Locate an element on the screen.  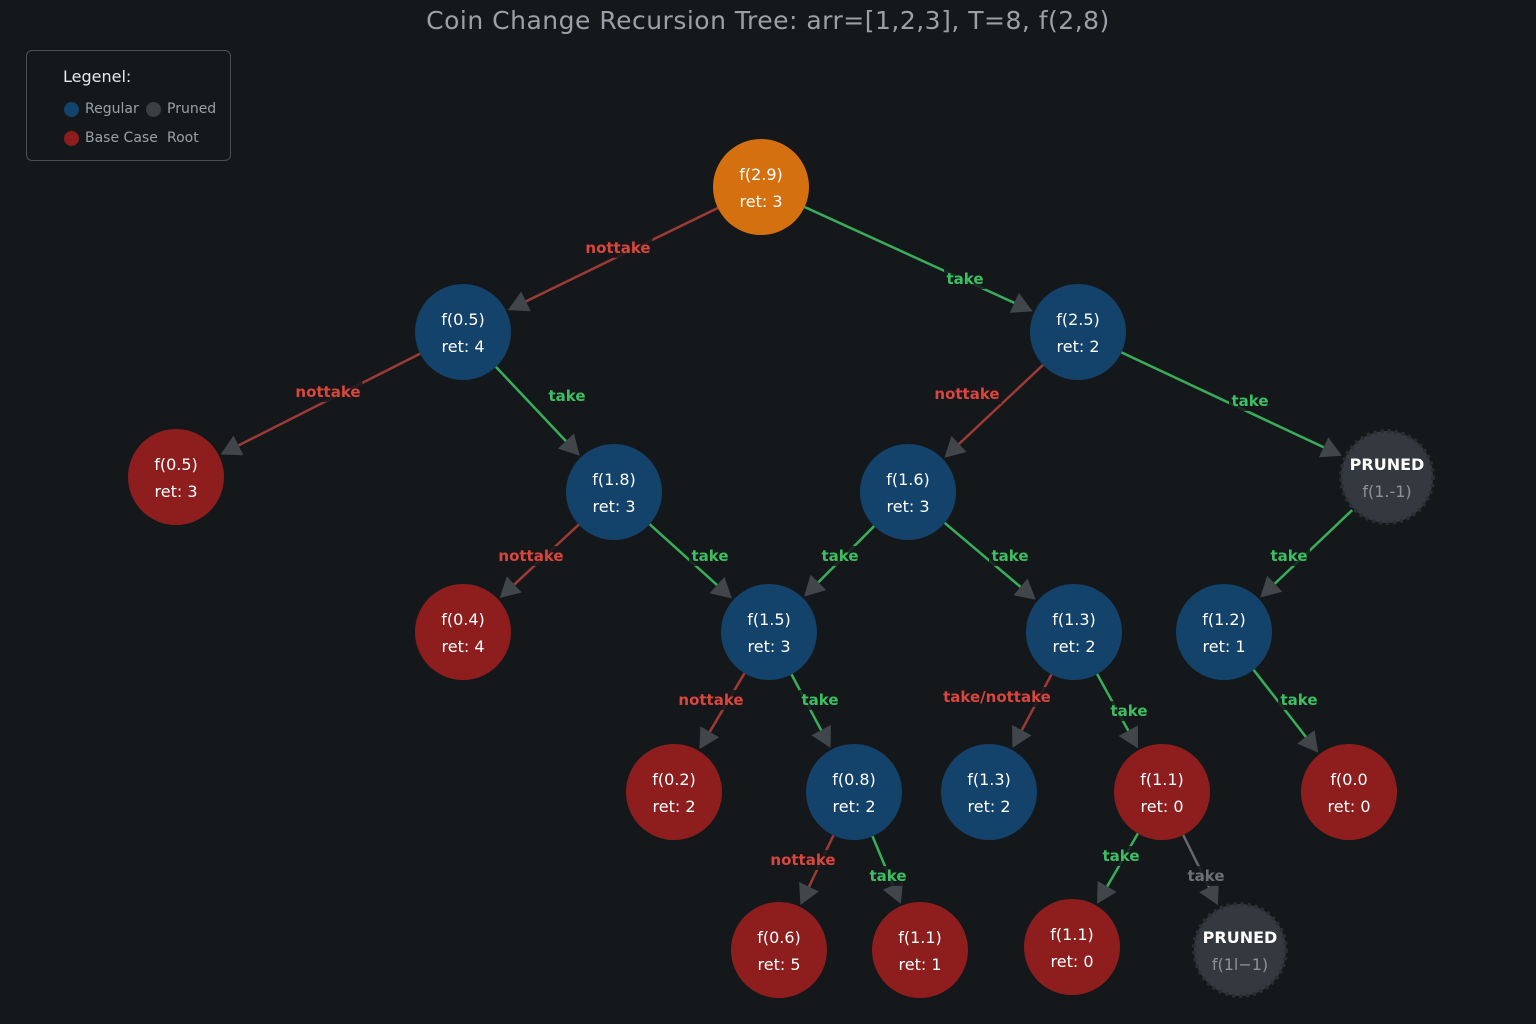
pruned-node: PRUNED f(1l−1) is located at coordinates (1240, 950).